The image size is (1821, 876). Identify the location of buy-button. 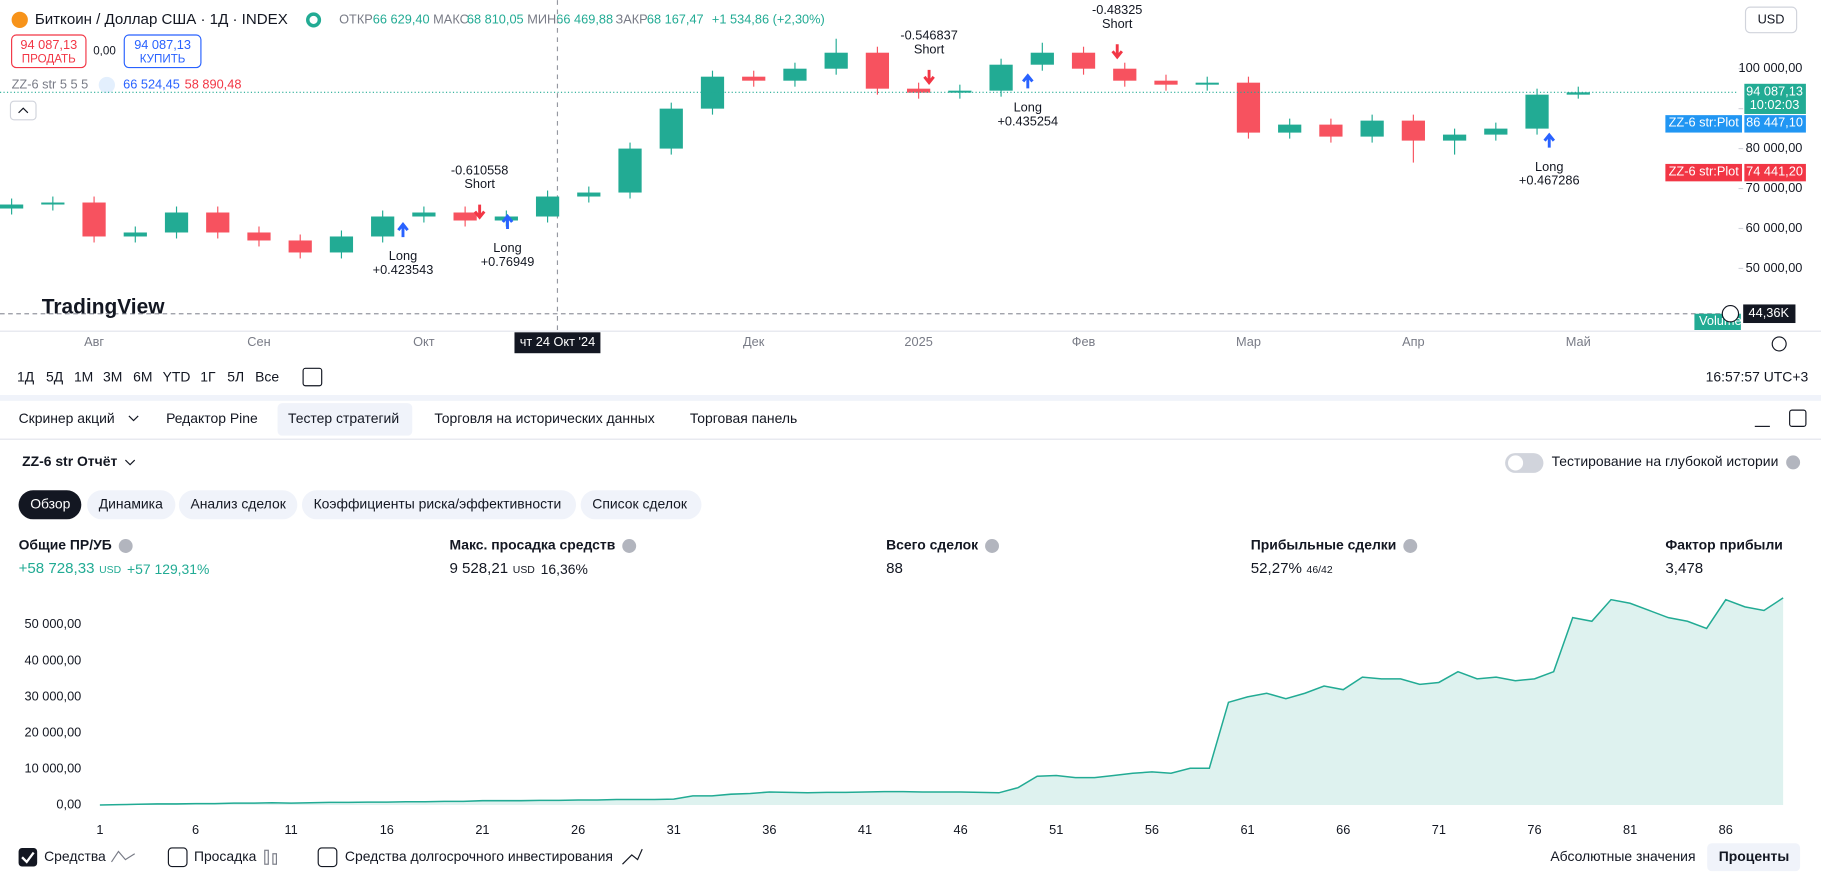
(162, 51).